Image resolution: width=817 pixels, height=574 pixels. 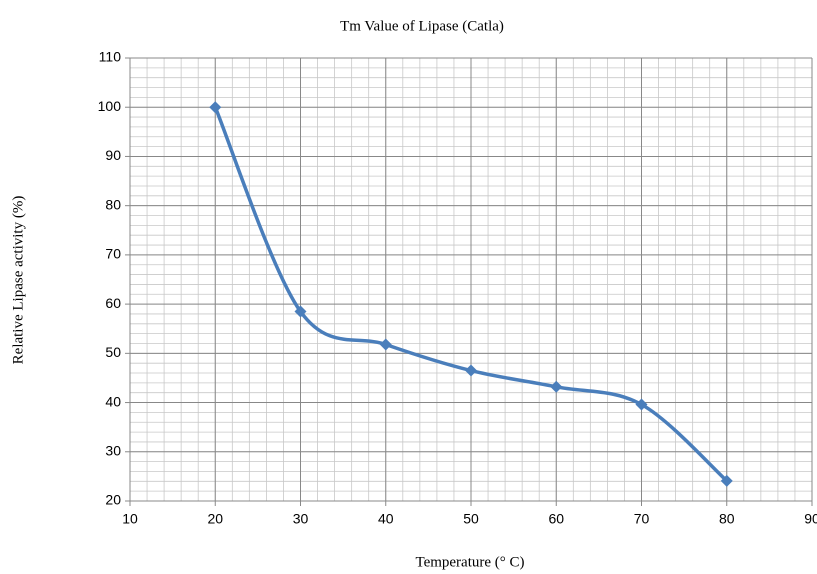 What do you see at coordinates (130, 519) in the screenshot?
I see `x-tick-label: 10` at bounding box center [130, 519].